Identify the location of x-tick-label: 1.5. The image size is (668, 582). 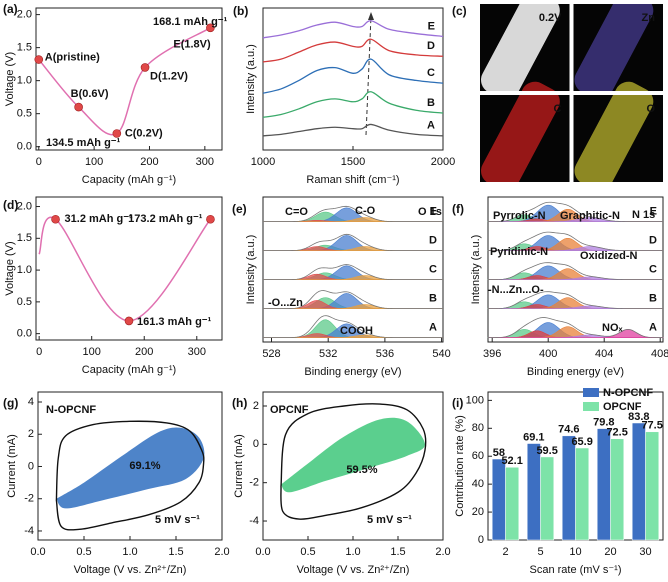
(175, 552).